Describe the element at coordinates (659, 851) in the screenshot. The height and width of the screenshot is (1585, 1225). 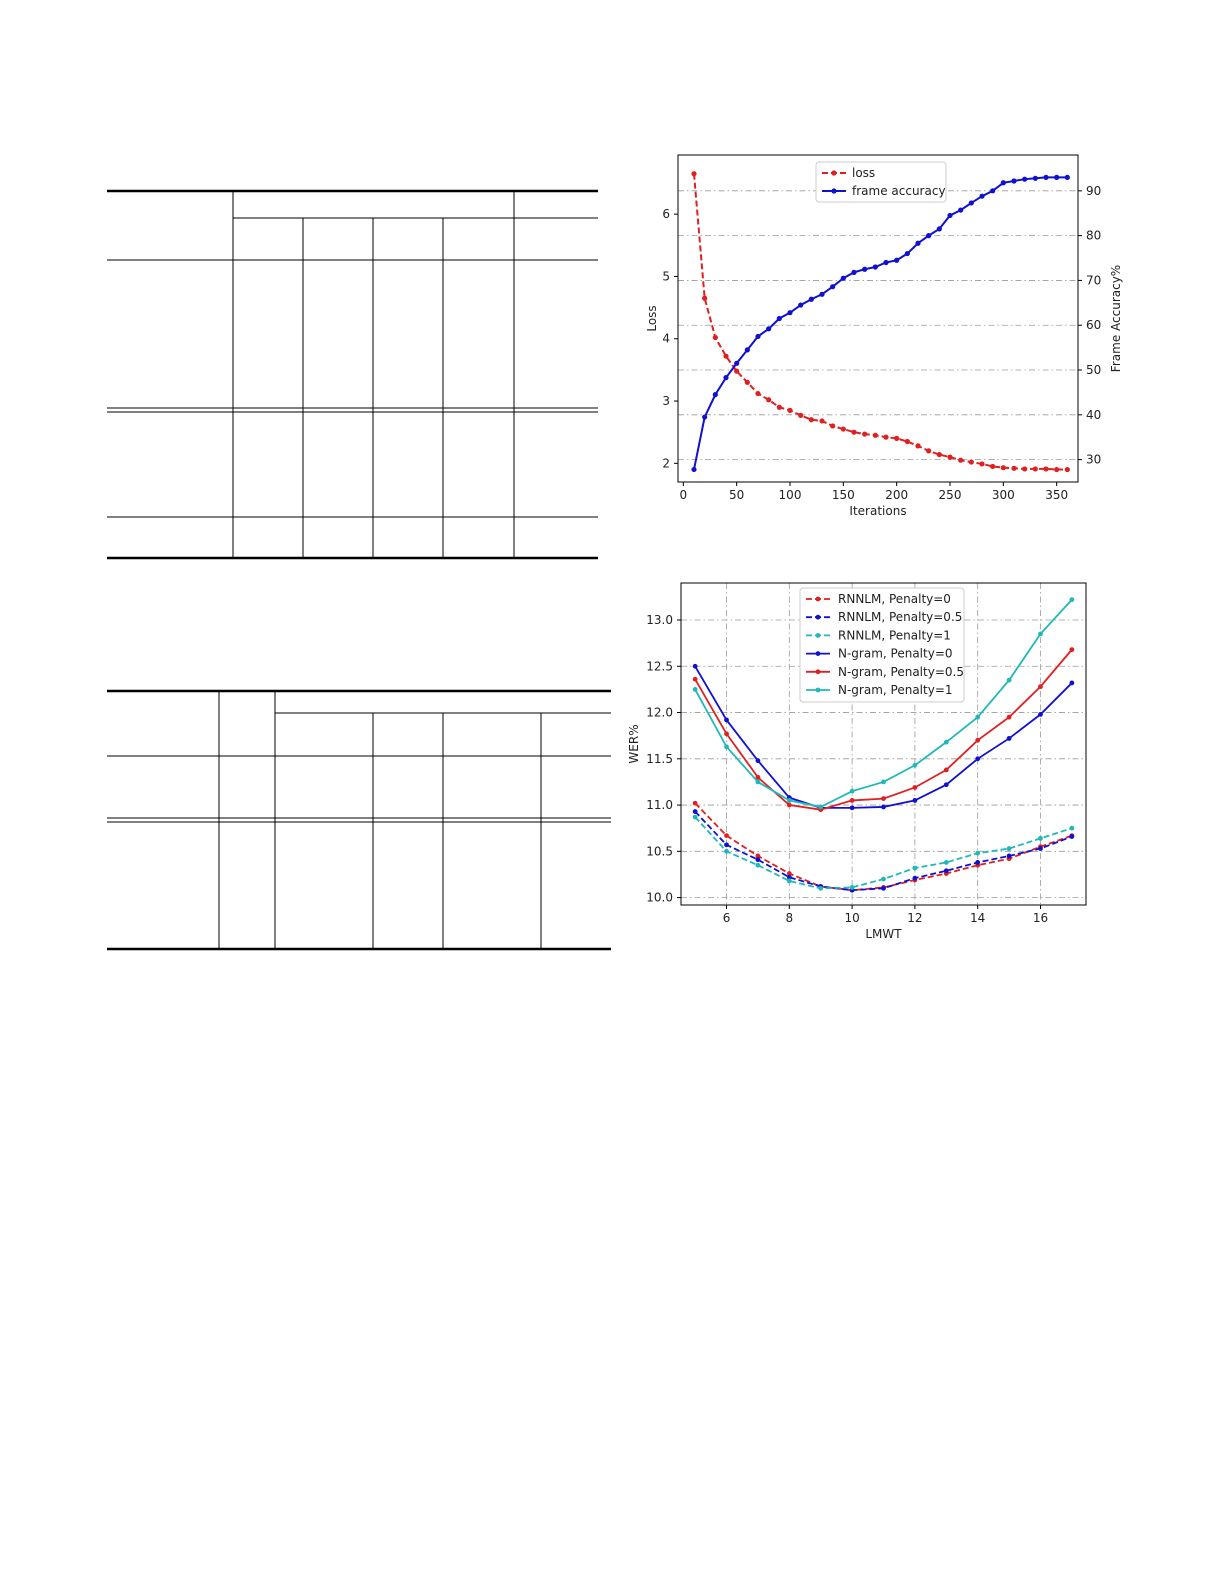
I see `y-tick-label: 10.5` at that location.